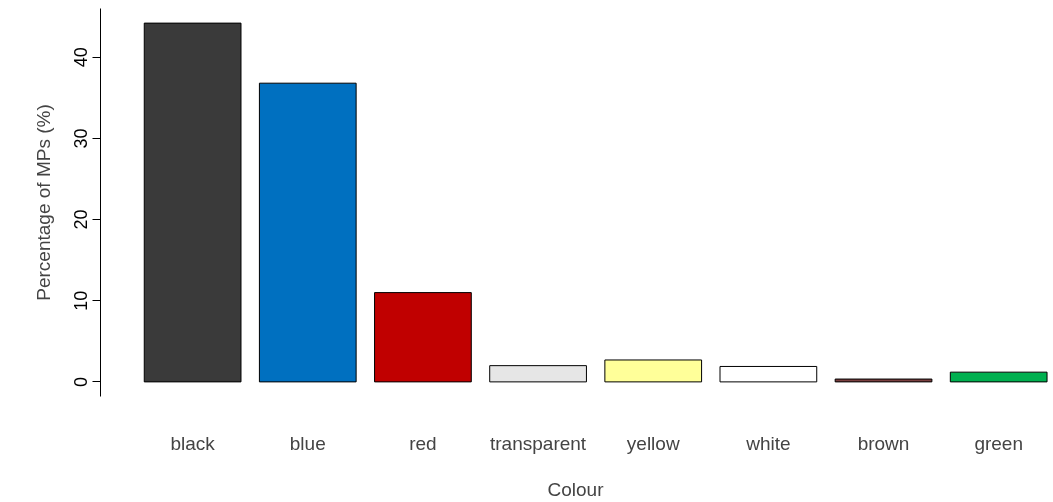 This screenshot has height=502, width=1053. What do you see at coordinates (423, 443) in the screenshot?
I see `x-tick-label: red` at bounding box center [423, 443].